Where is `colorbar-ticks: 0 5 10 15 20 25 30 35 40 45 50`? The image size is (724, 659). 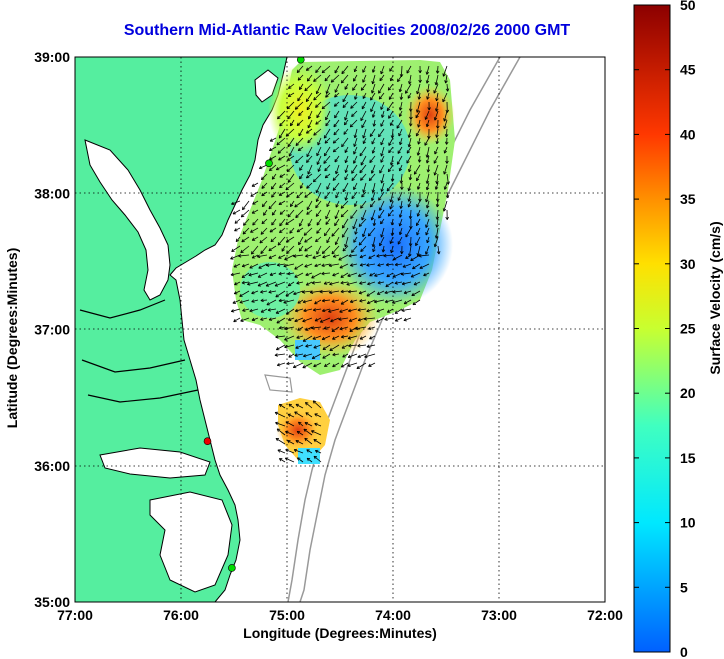 colorbar-ticks: 0 5 10 15 20 25 30 35 40 45 50 is located at coordinates (665, 329).